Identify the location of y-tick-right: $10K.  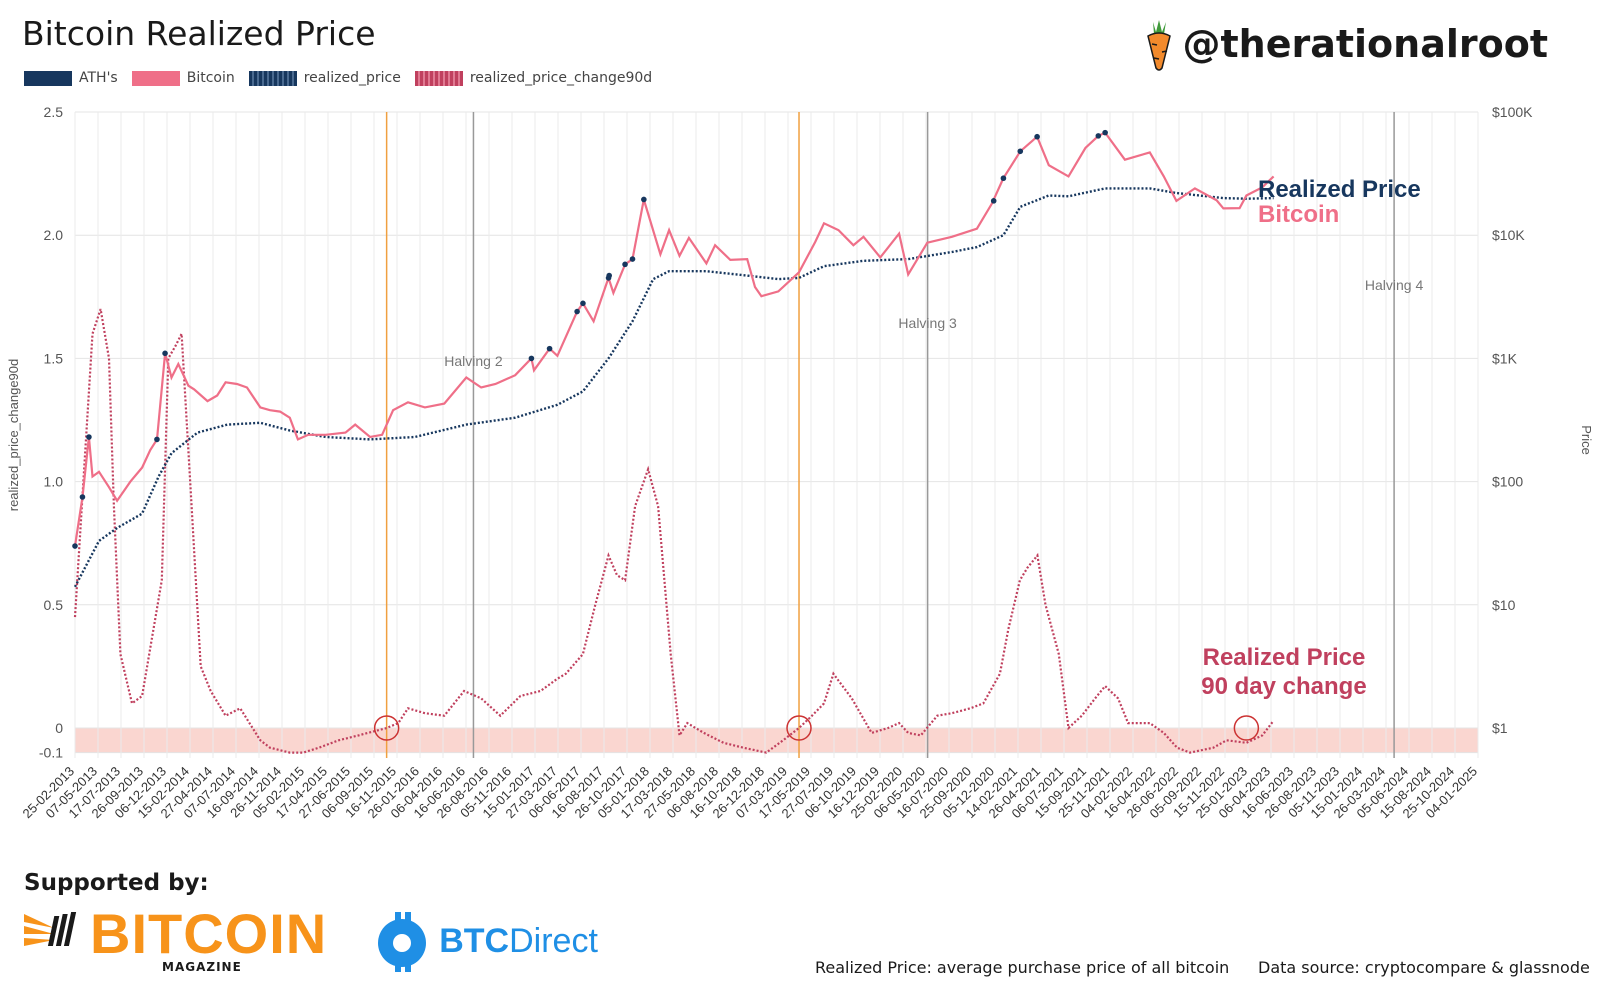
(1508, 235).